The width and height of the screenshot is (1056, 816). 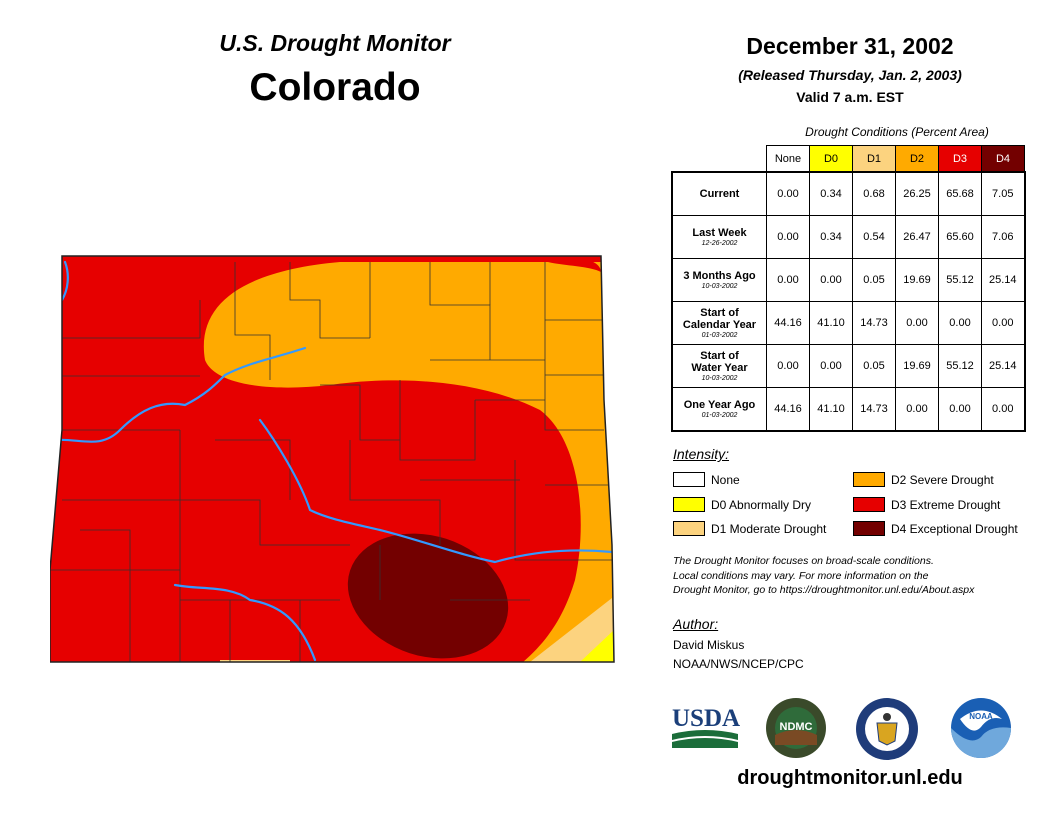 What do you see at coordinates (719, 280) in the screenshot?
I see `row-label-3-months: 3 Months Ago 10-03-2002` at bounding box center [719, 280].